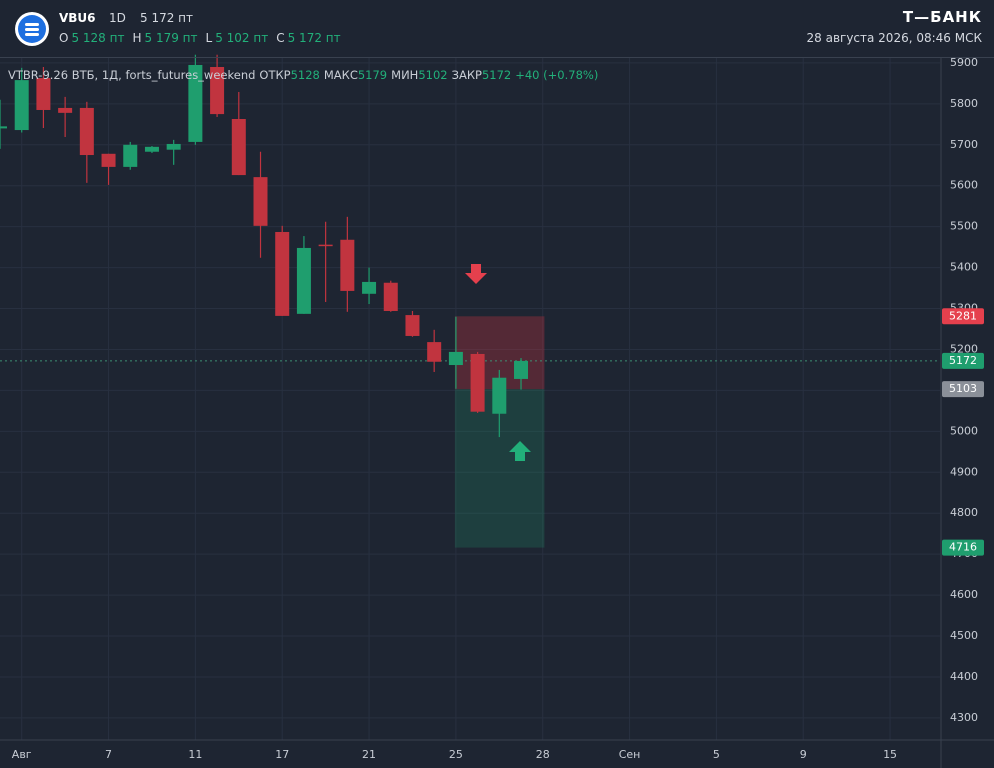 The height and width of the screenshot is (768, 994). What do you see at coordinates (964, 144) in the screenshot?
I see `y-tick-label: 5700` at bounding box center [964, 144].